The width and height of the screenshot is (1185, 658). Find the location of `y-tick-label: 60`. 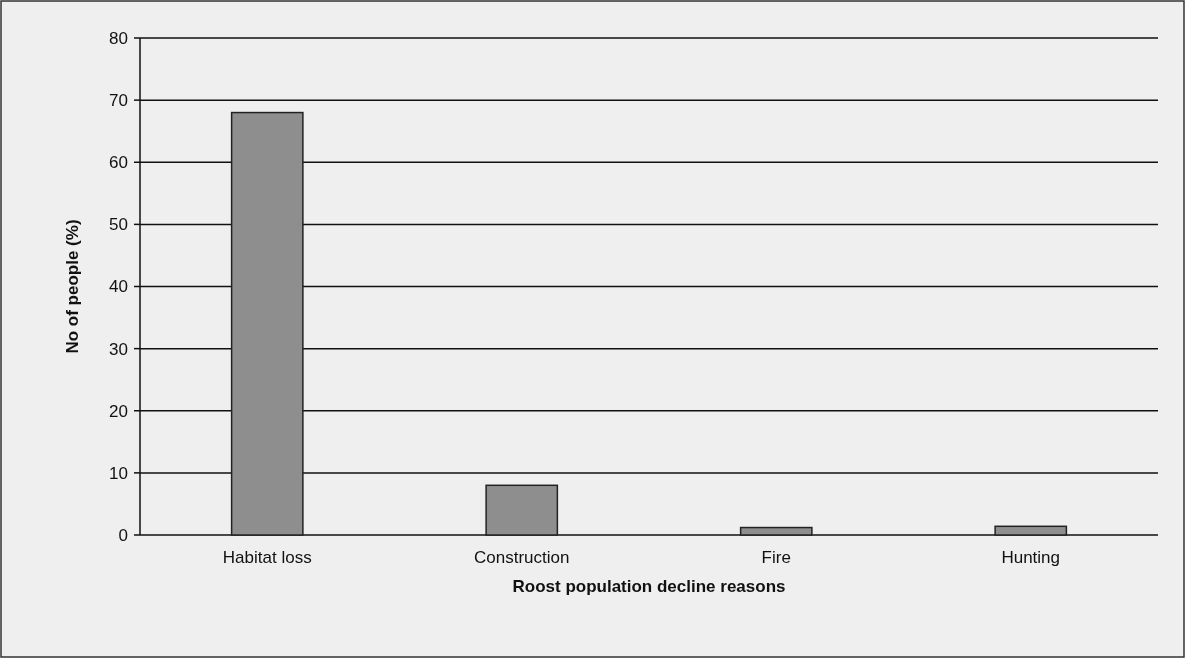

y-tick-label: 60 is located at coordinates (118, 163).